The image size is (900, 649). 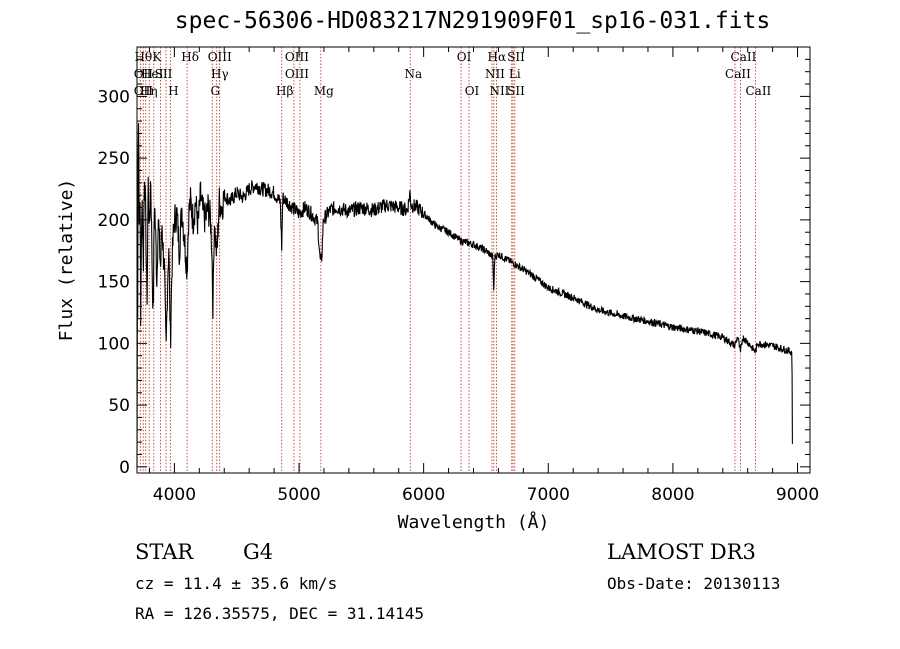 I want to click on x-tick-label: 5000, so click(x=298, y=495).